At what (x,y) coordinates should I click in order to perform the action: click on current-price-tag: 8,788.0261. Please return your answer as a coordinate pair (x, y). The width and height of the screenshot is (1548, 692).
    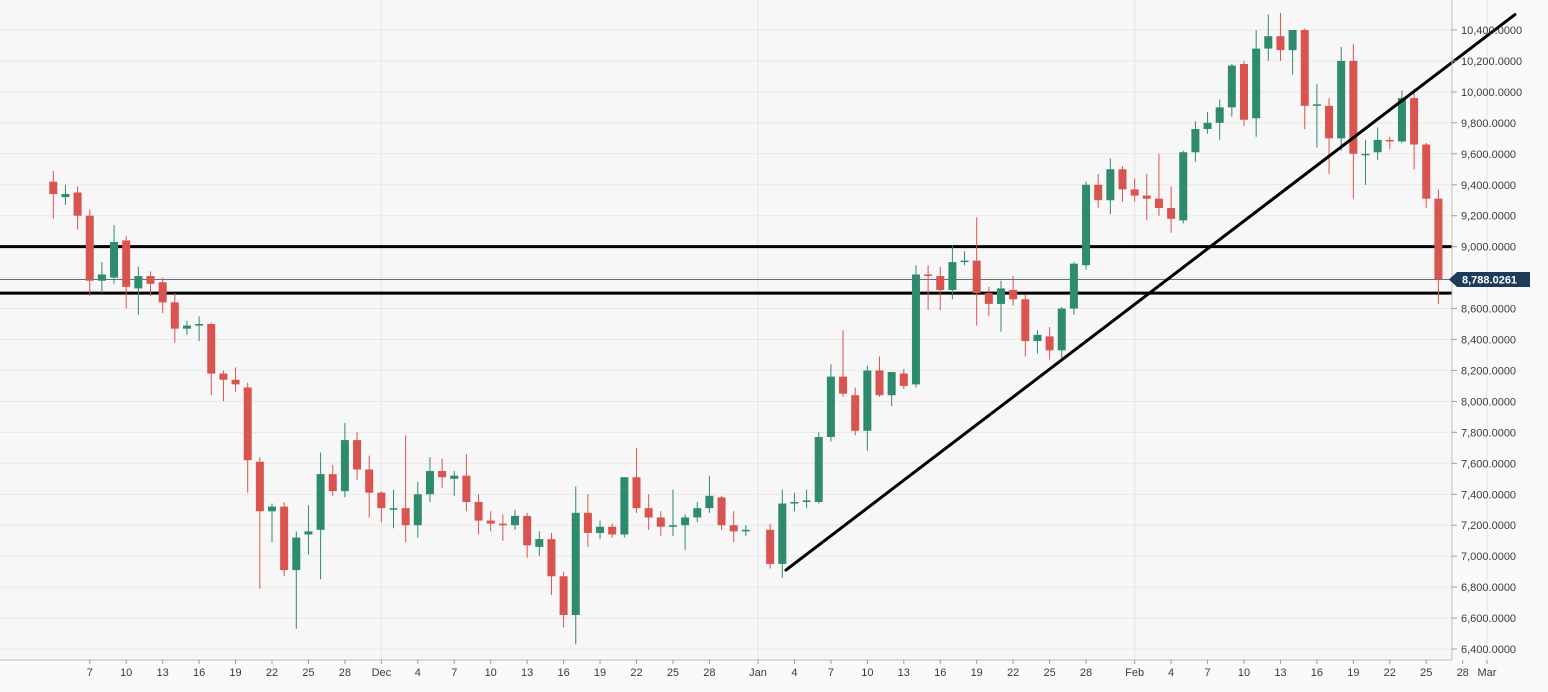
    Looking at the image, I should click on (1489, 279).